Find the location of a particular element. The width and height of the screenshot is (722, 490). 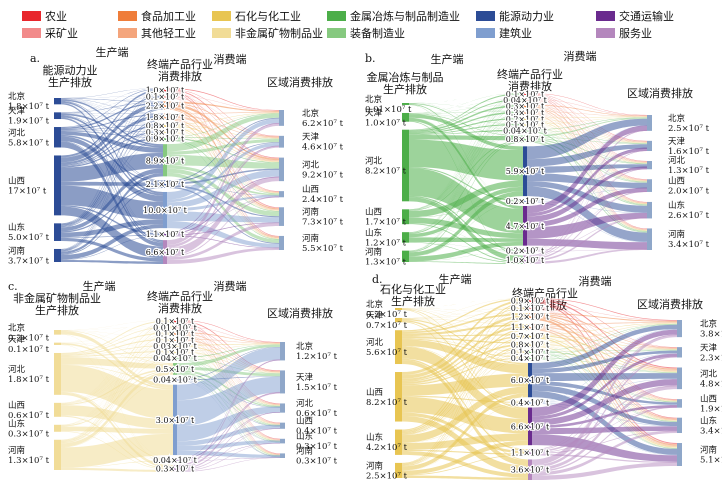

region-value: 2.5×10⁷ t is located at coordinates (689, 129).